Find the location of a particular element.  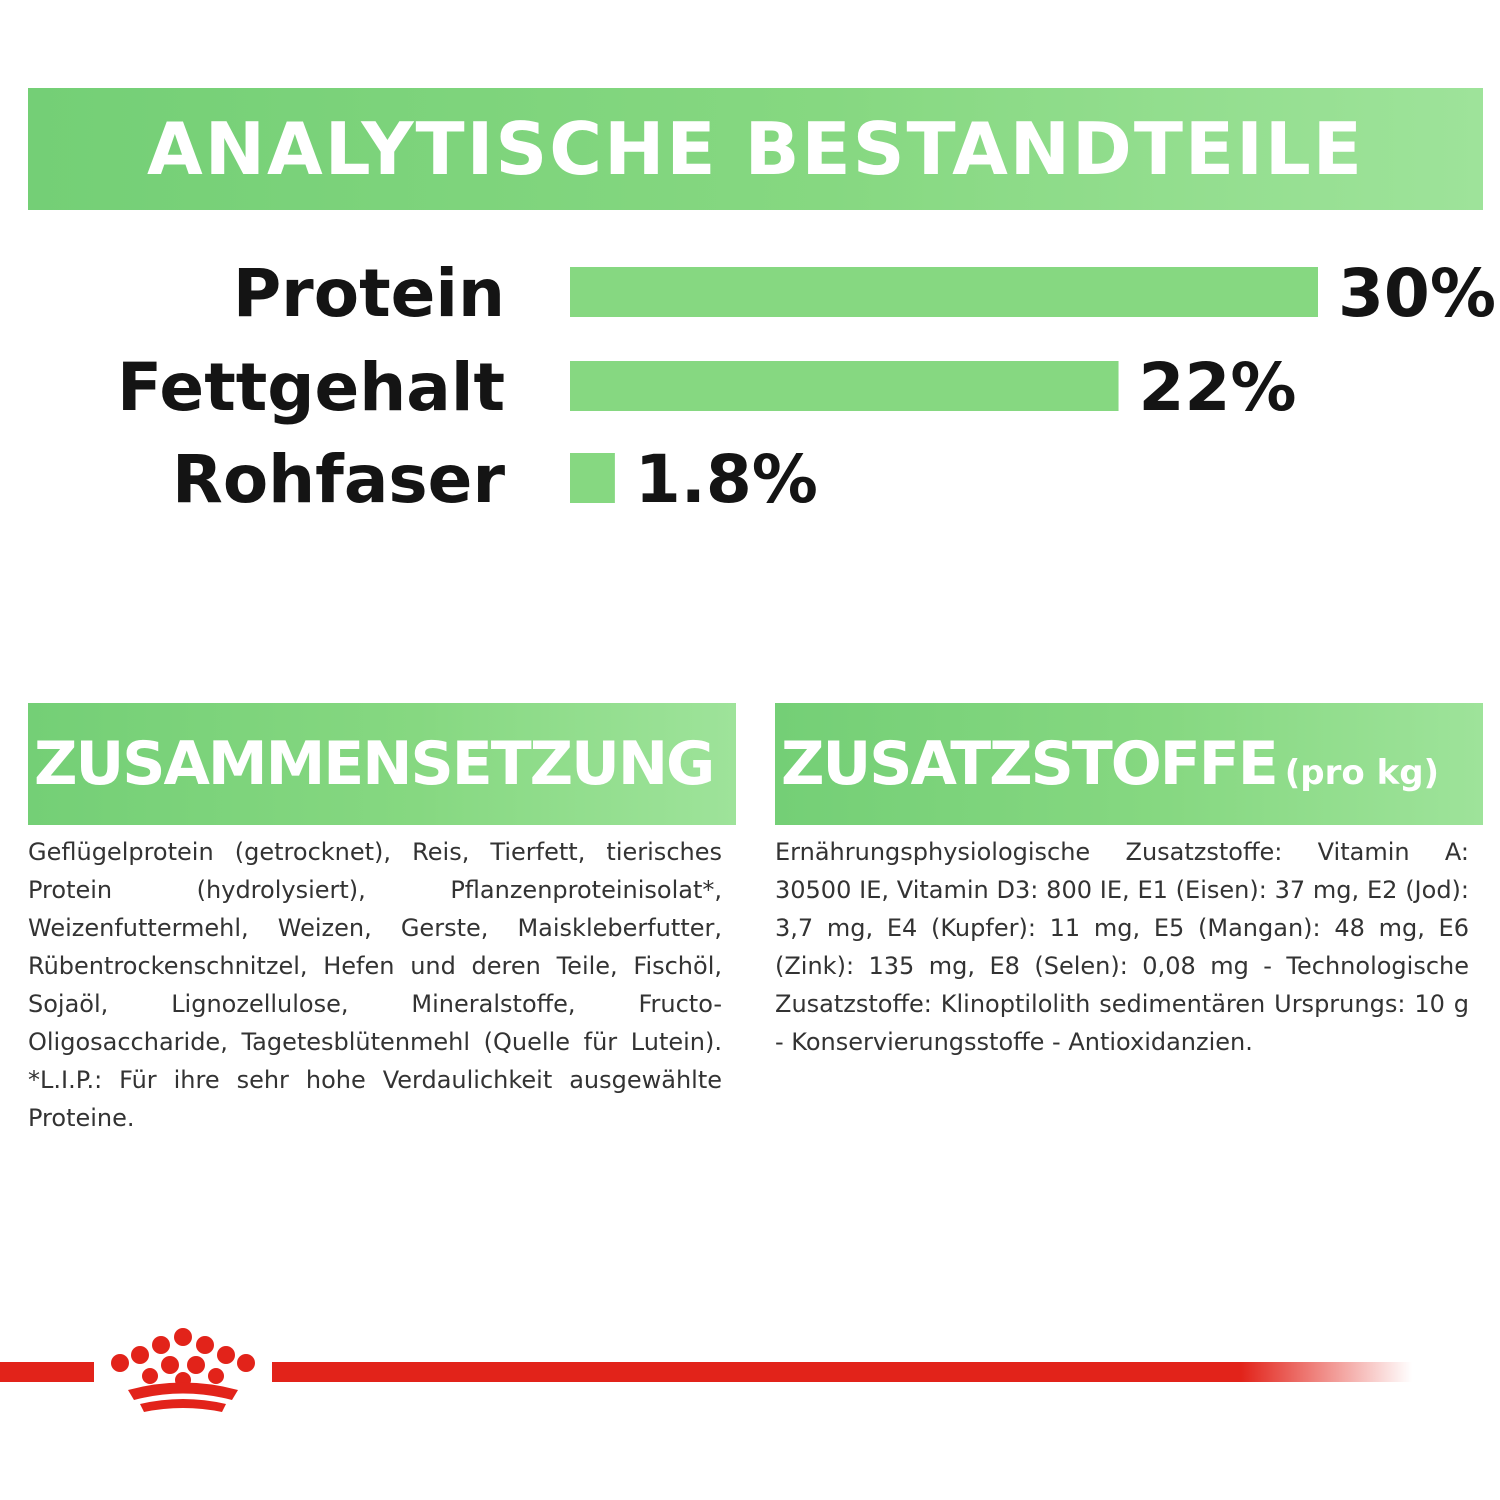

bar-value-fettgehalt: 22% is located at coordinates (1218, 387).